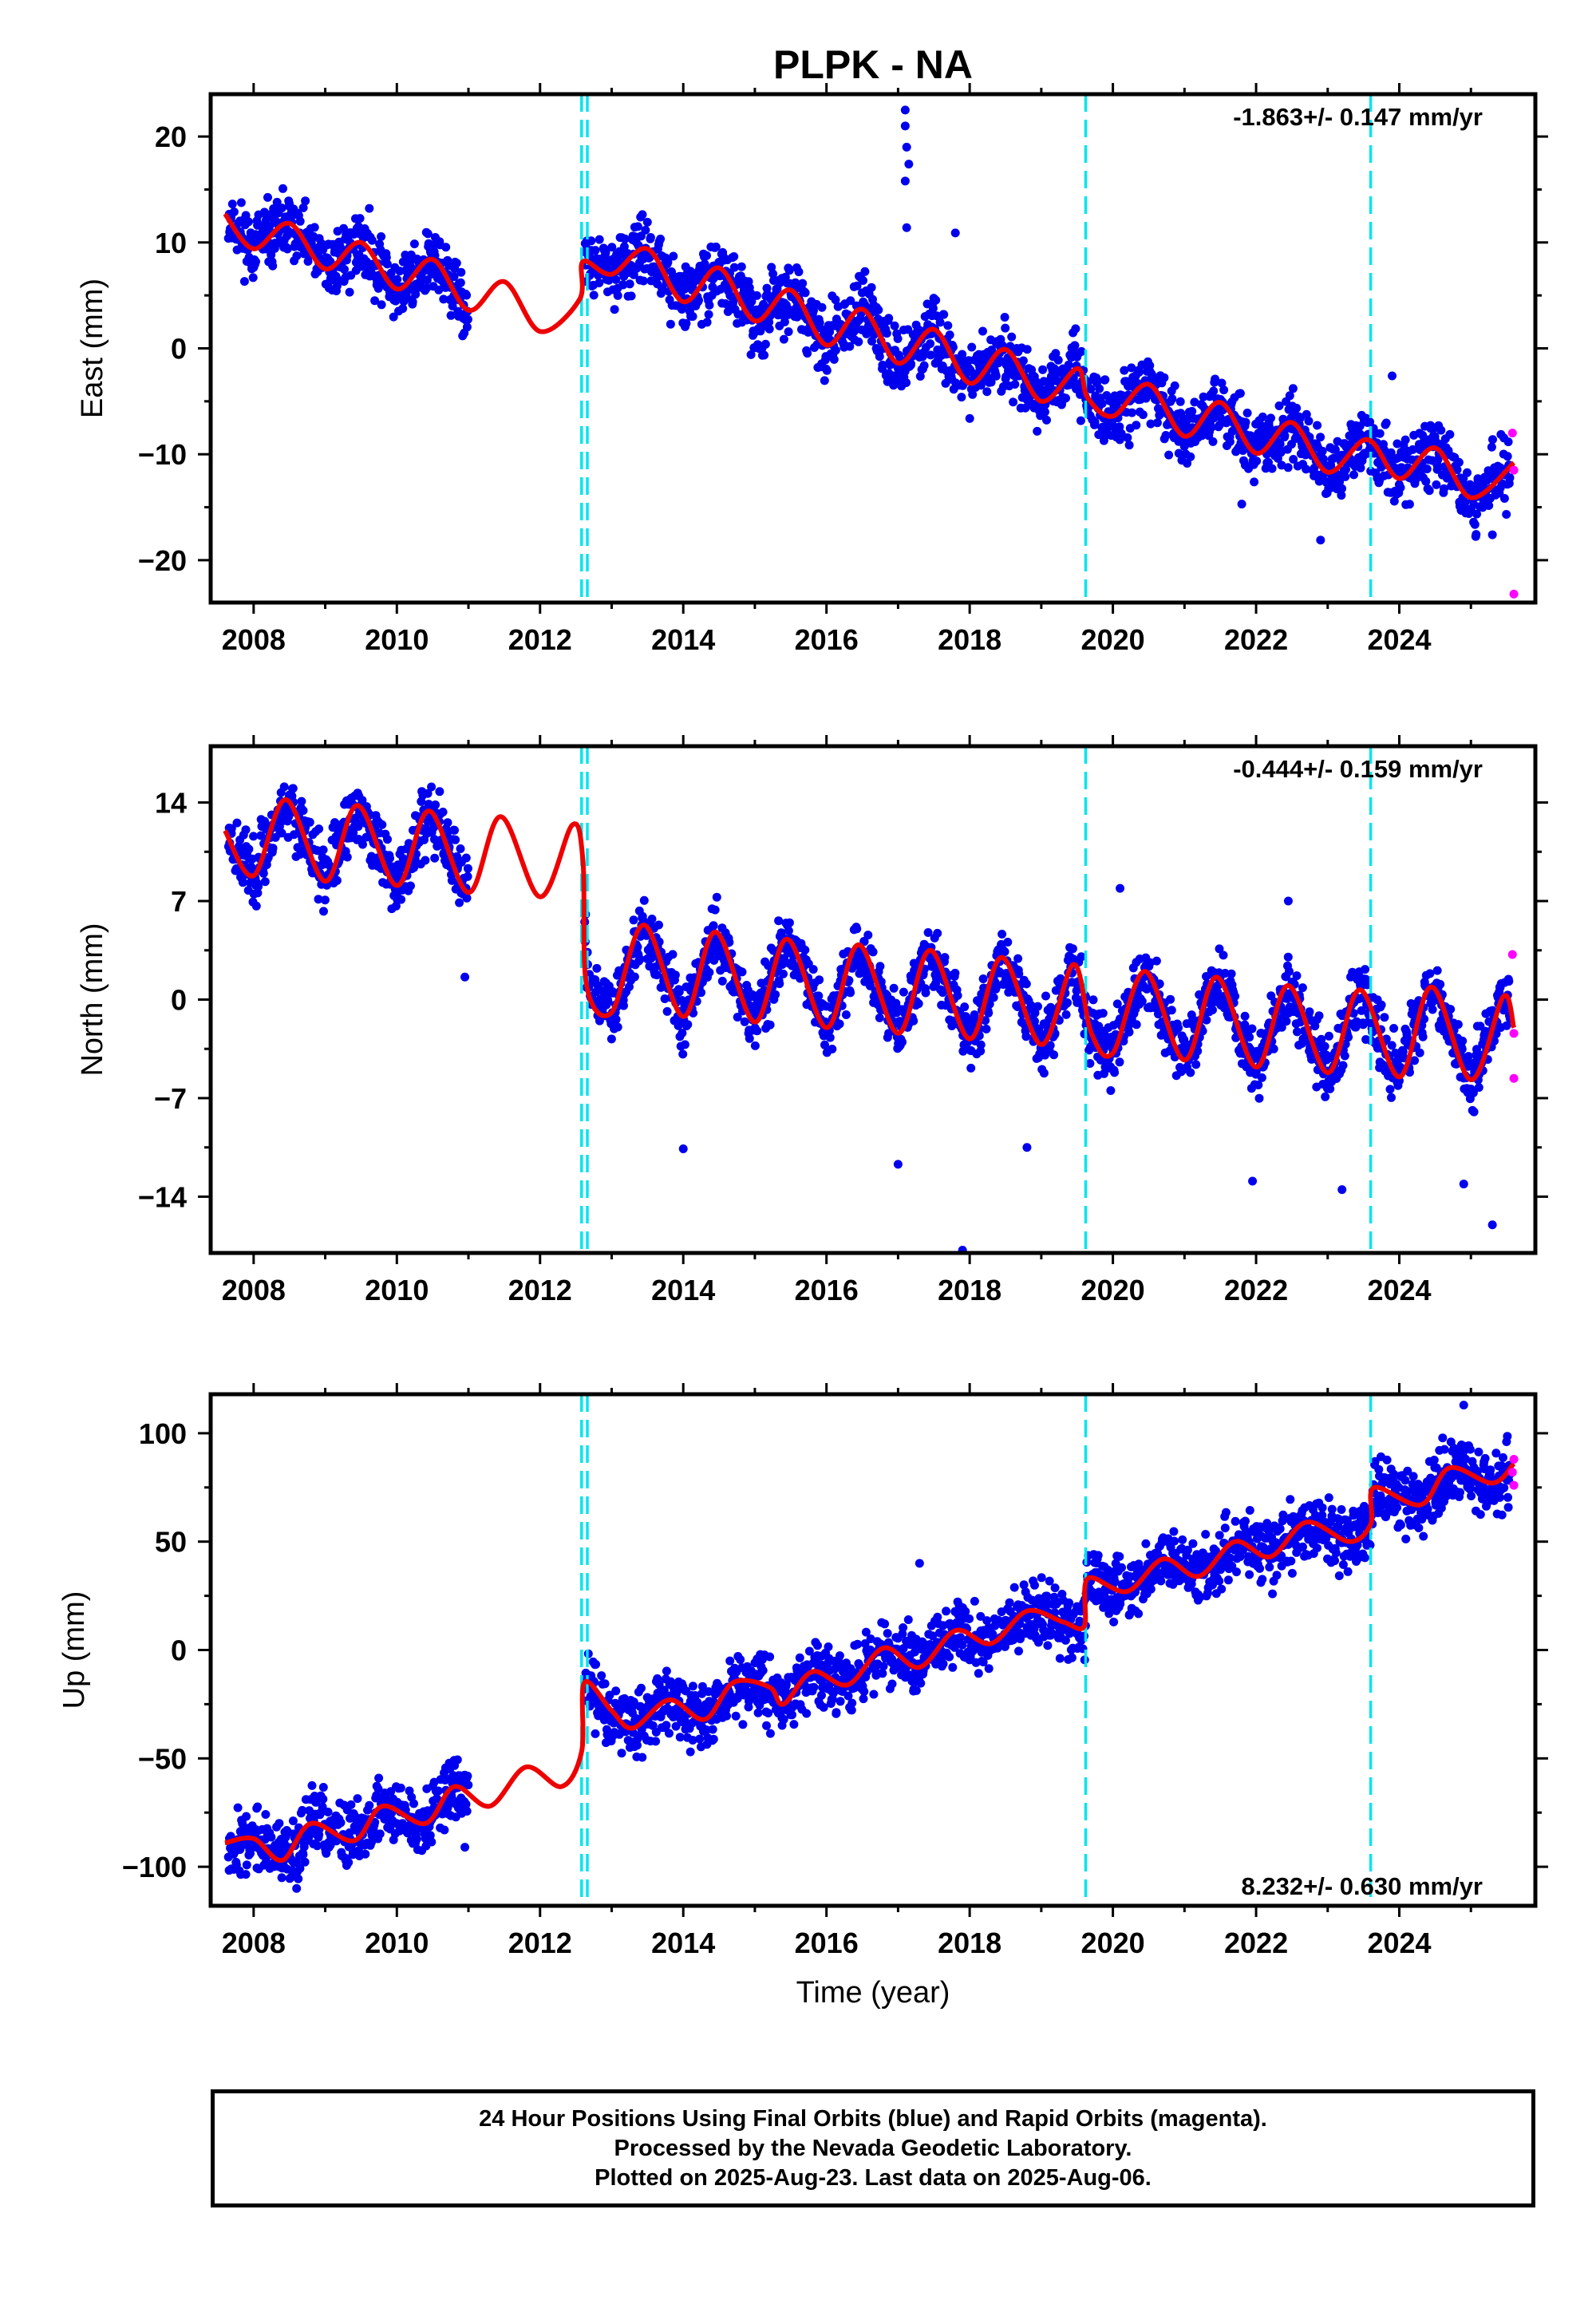 The width and height of the screenshot is (1596, 2316). Describe the element at coordinates (170, 1098) in the screenshot. I see `y-tick-label: −7` at that location.